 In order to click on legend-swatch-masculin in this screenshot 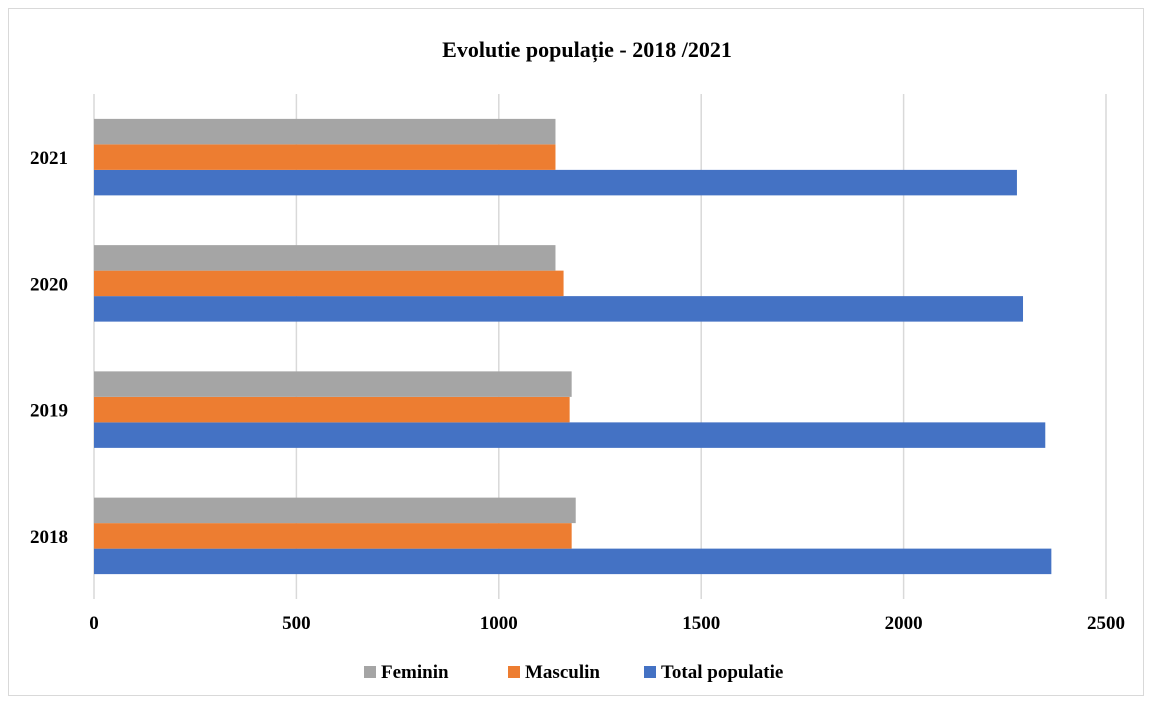, I will do `click(514, 672)`.